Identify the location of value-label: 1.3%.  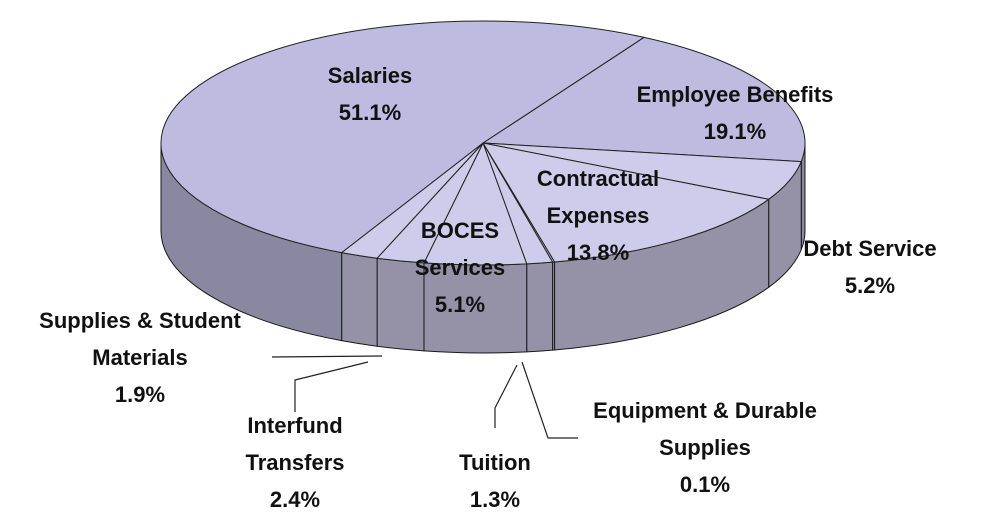
(495, 499).